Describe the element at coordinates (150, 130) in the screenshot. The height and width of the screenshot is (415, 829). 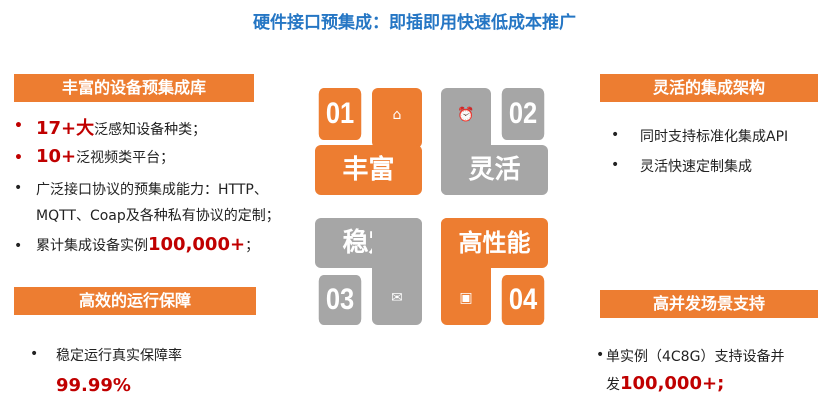
I see `item-text: 泛感知设备种类；` at that location.